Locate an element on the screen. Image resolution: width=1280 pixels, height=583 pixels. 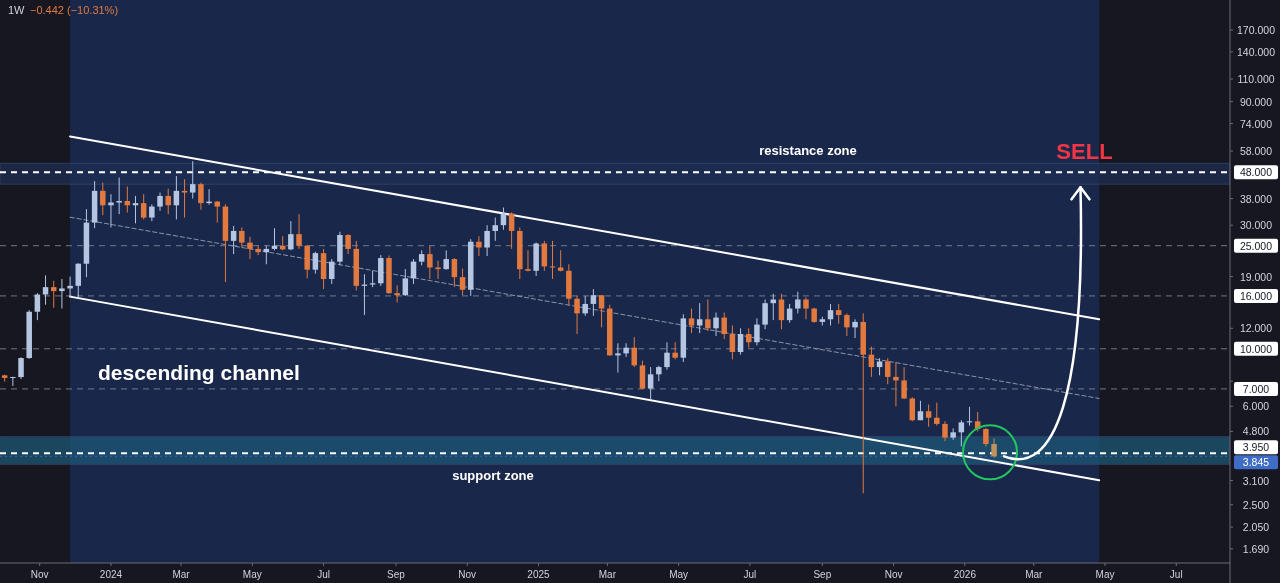
y-tick-label: 38.000 is located at coordinates (1256, 198).